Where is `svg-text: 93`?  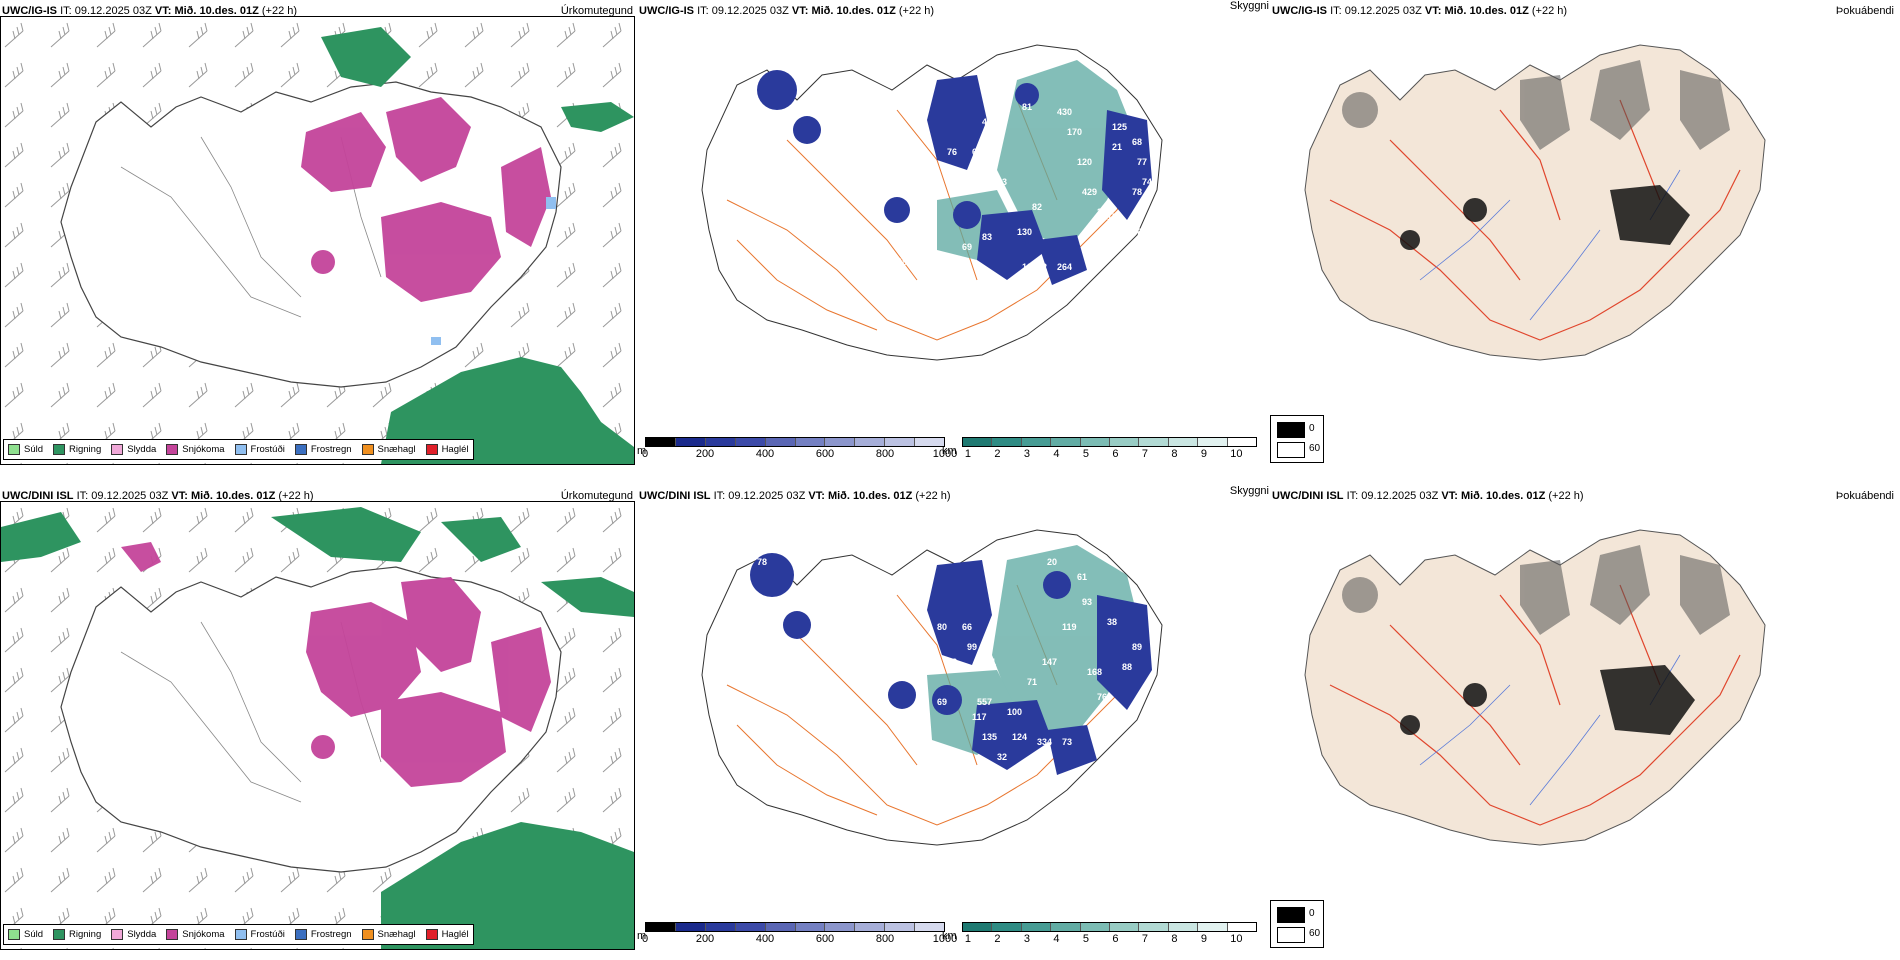
svg-text: 93 is located at coordinates (1087, 602).